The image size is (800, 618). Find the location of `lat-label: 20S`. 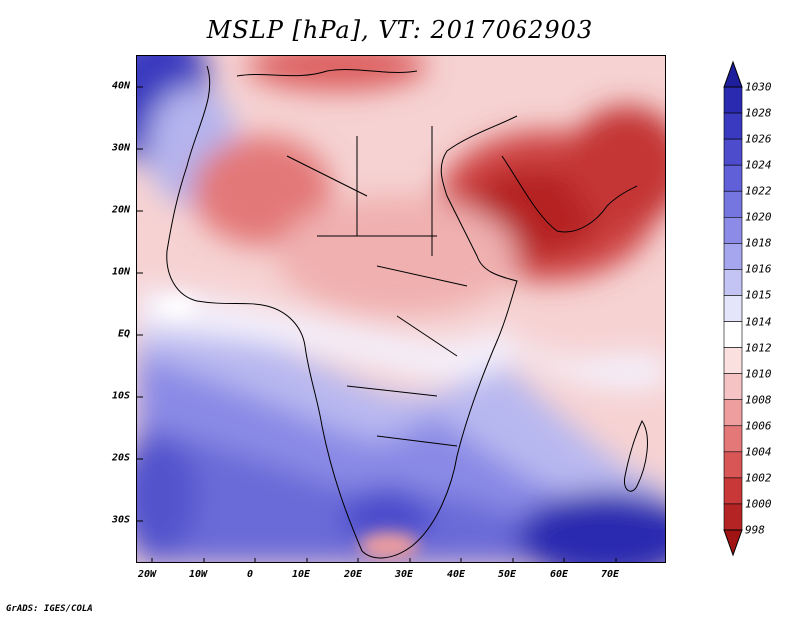

lat-label: 20S is located at coordinates (120, 458).